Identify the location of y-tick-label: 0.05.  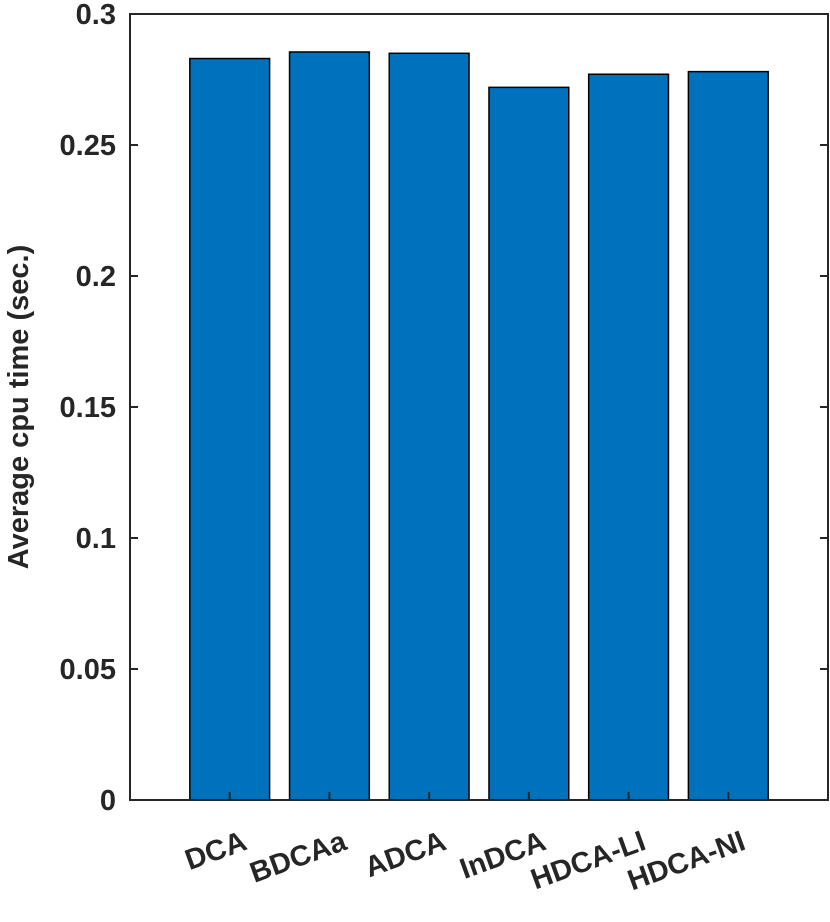
(88, 670).